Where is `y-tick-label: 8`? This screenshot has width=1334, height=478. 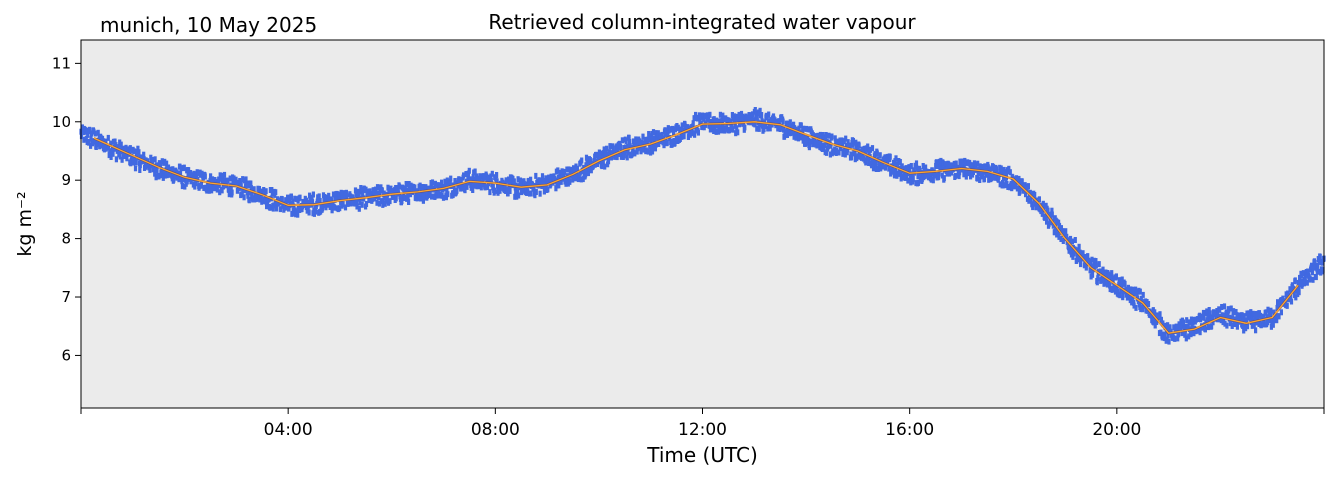
y-tick-label: 8 is located at coordinates (66, 239).